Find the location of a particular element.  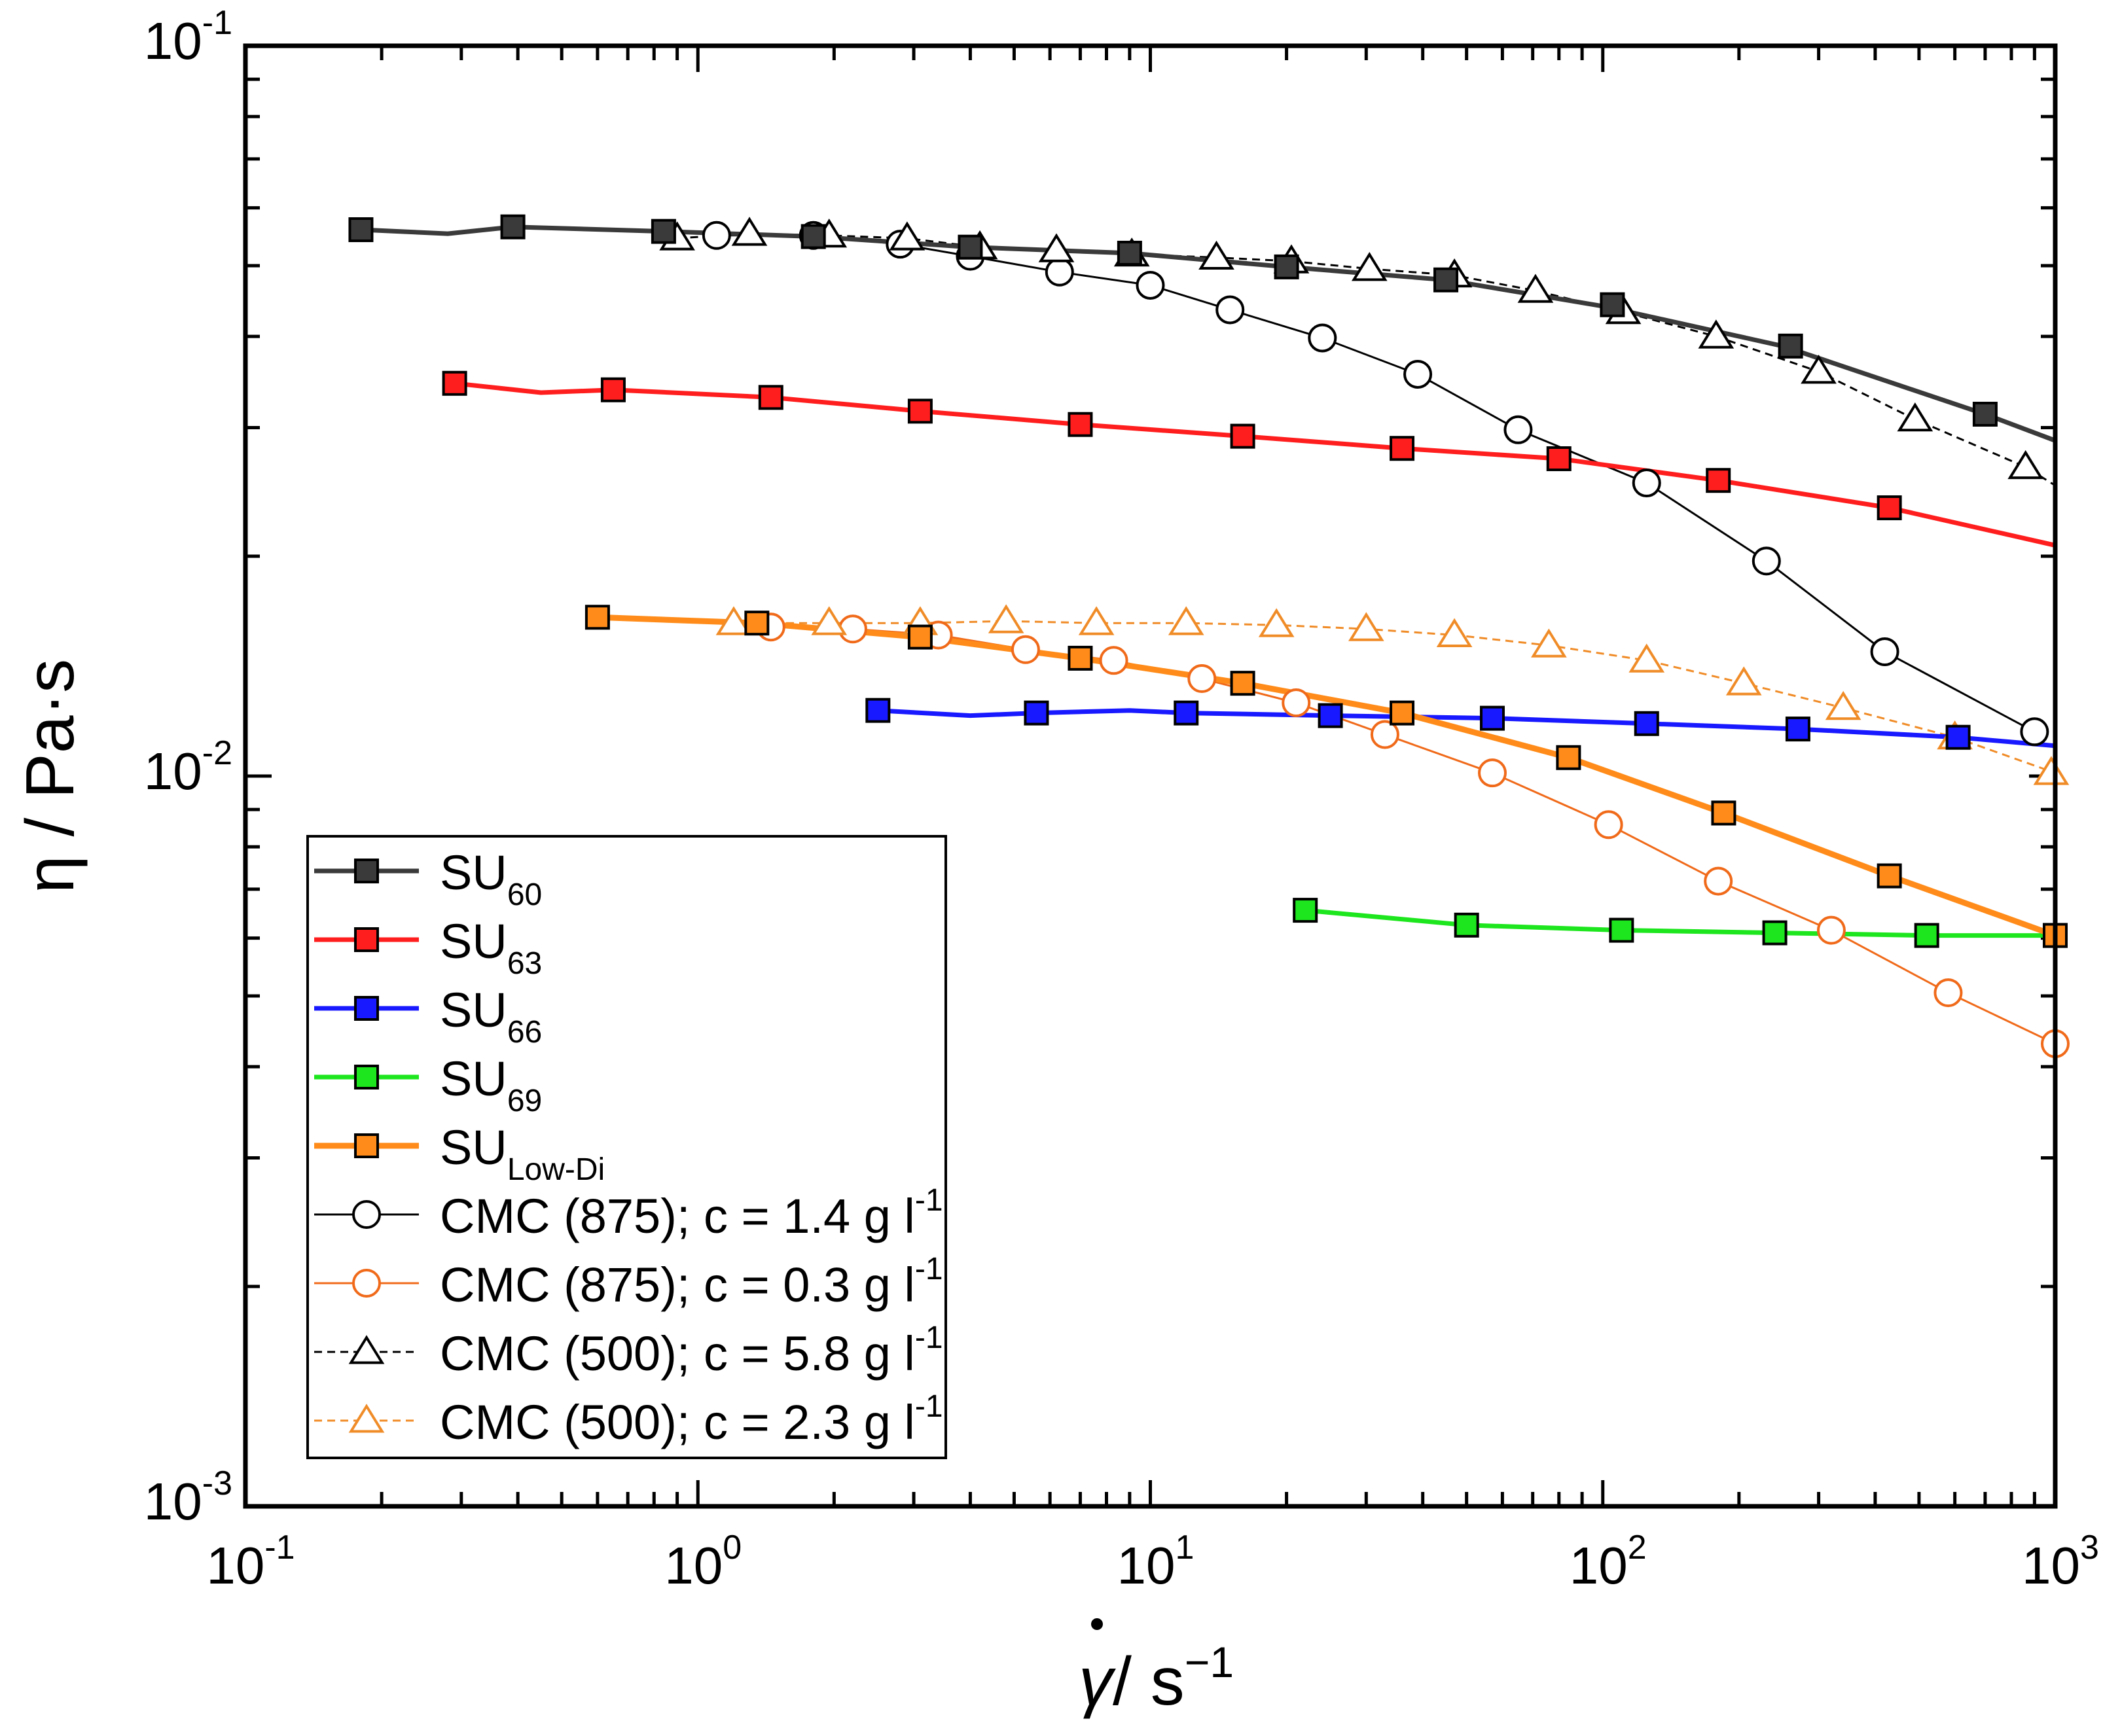

legend-entry: SULow-Di is located at coordinates (459, 1153).